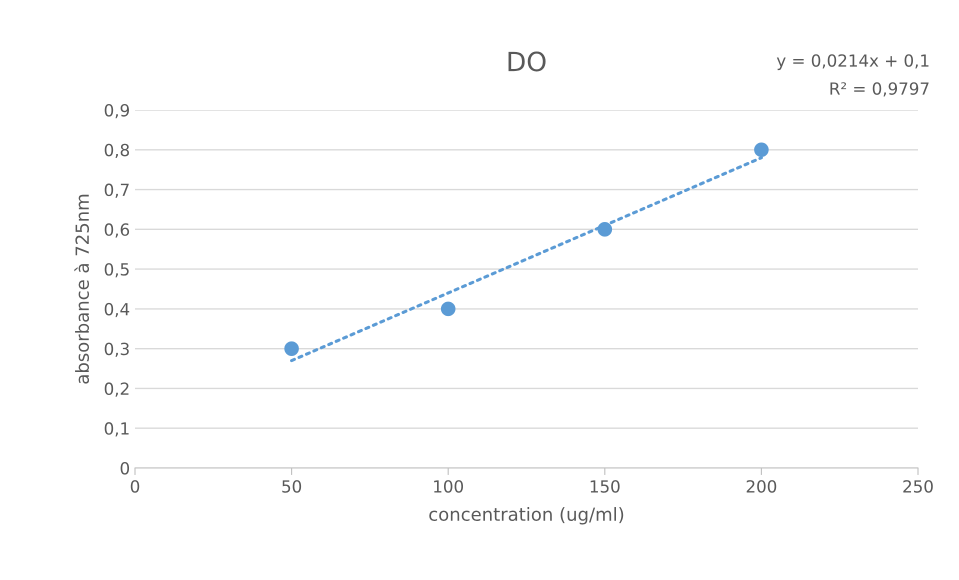 Image resolution: width=959 pixels, height=580 pixels. I want to click on text: y = 0,0214x + 0,1, so click(852, 62).